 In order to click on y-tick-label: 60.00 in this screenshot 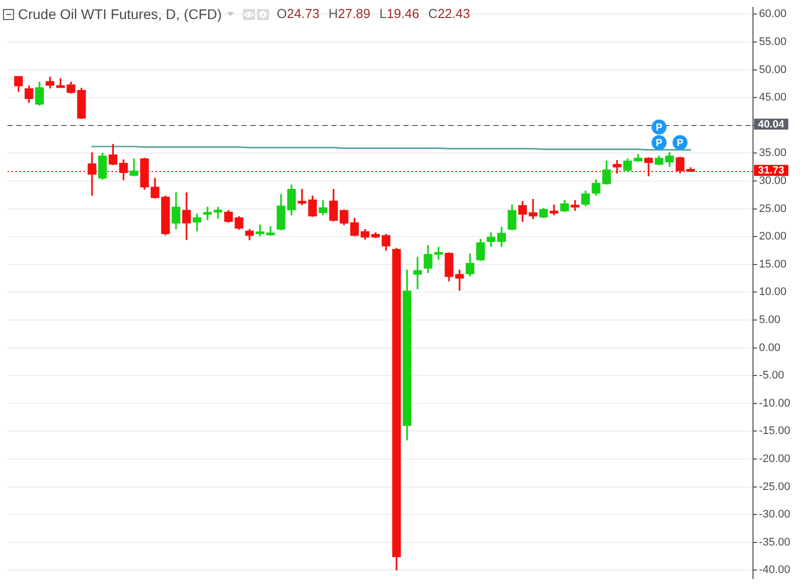, I will do `click(773, 14)`.